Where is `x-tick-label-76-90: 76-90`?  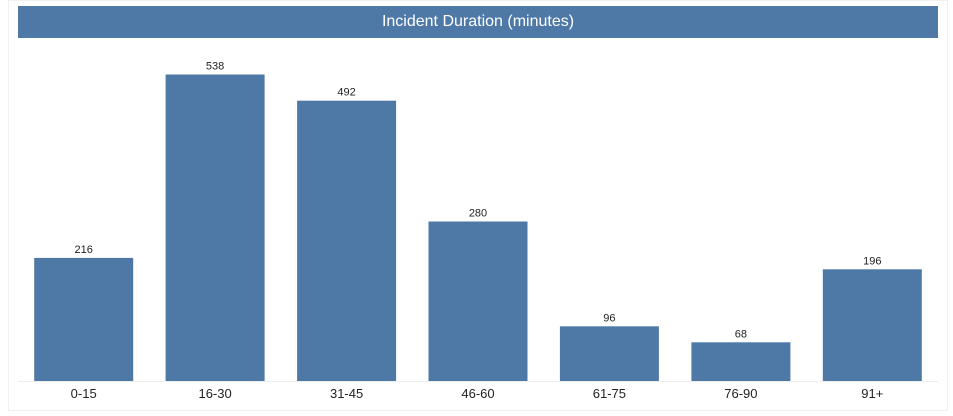
x-tick-label-76-90: 76-90 is located at coordinates (740, 393).